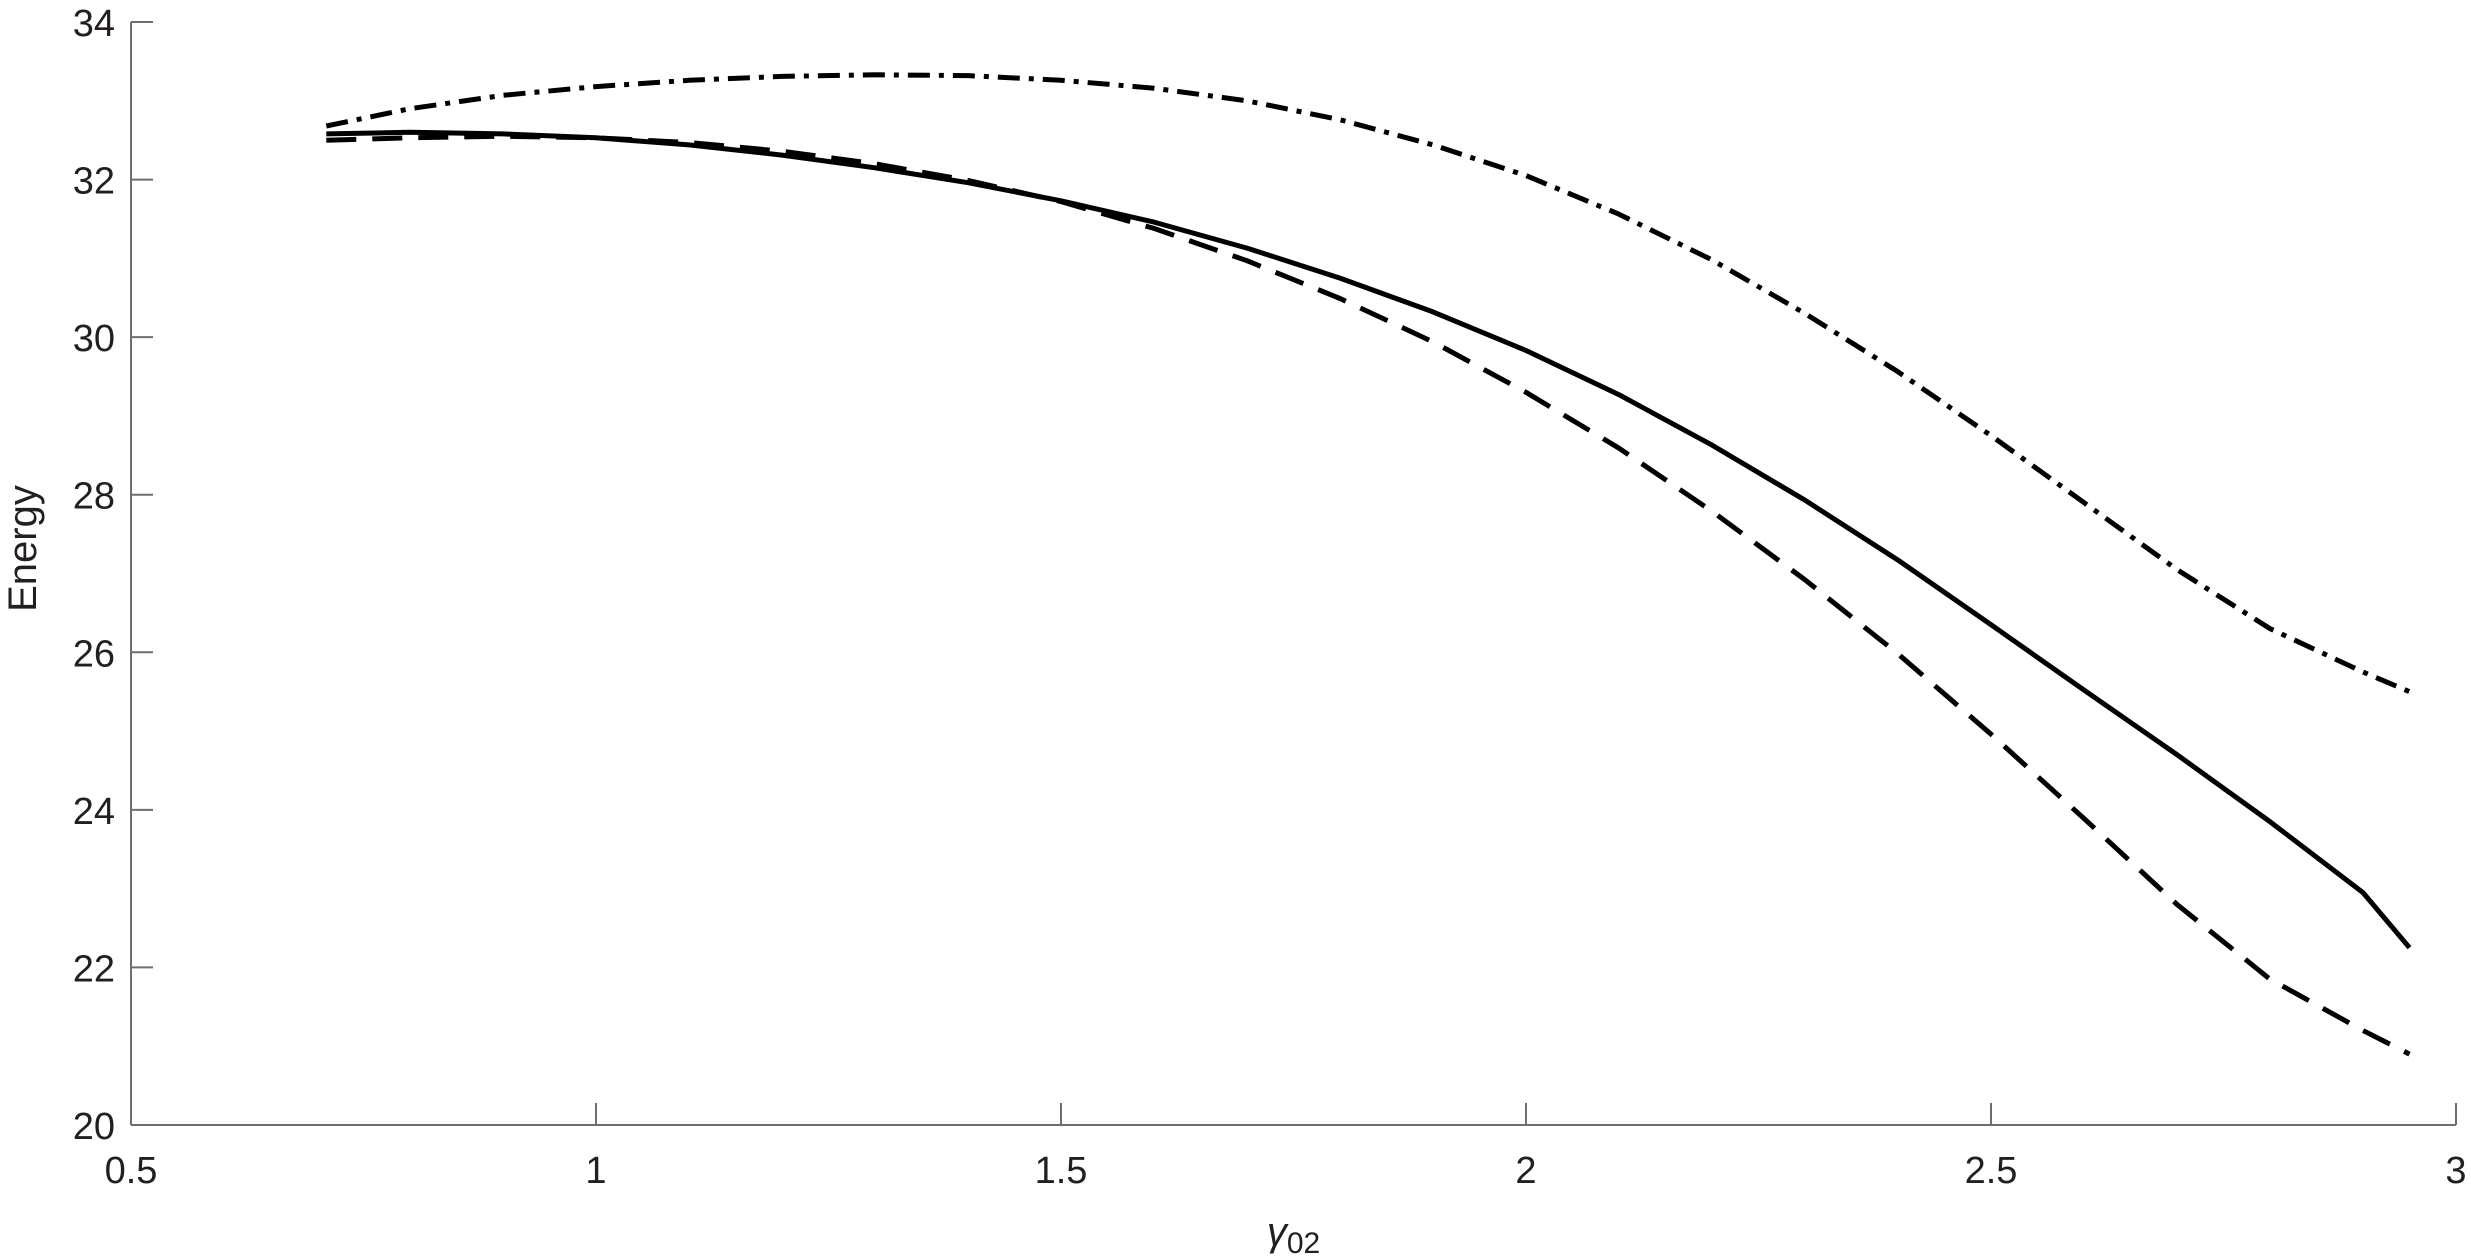 This screenshot has width=2471, height=1260. What do you see at coordinates (94, 1127) in the screenshot?
I see `y-tick-label: 20` at bounding box center [94, 1127].